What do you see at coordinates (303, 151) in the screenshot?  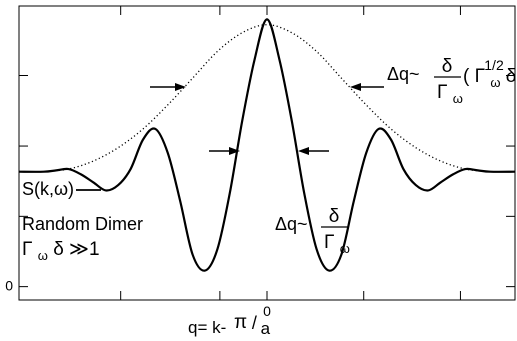 I see `inner-right-arrow-head` at bounding box center [303, 151].